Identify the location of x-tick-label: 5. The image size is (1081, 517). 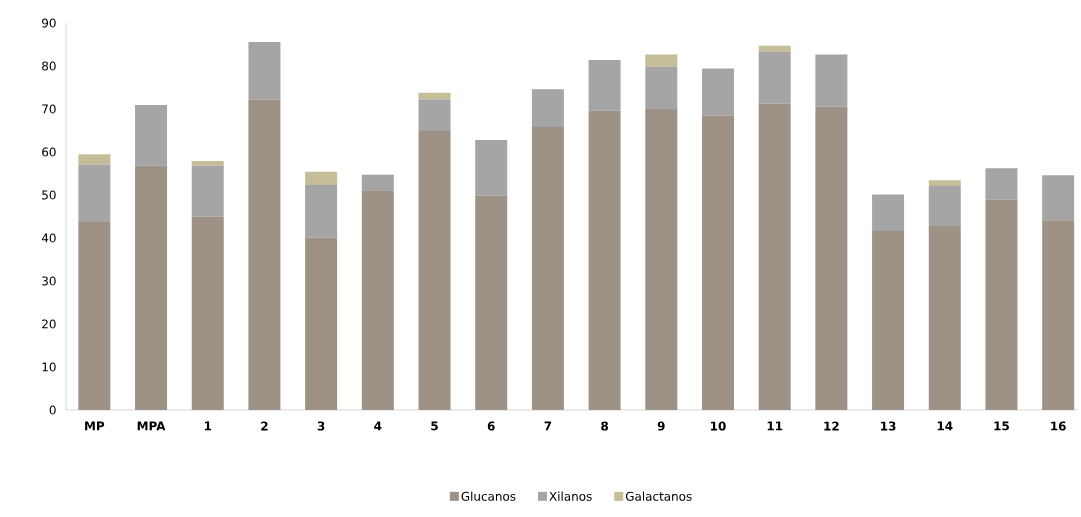
(434, 426).